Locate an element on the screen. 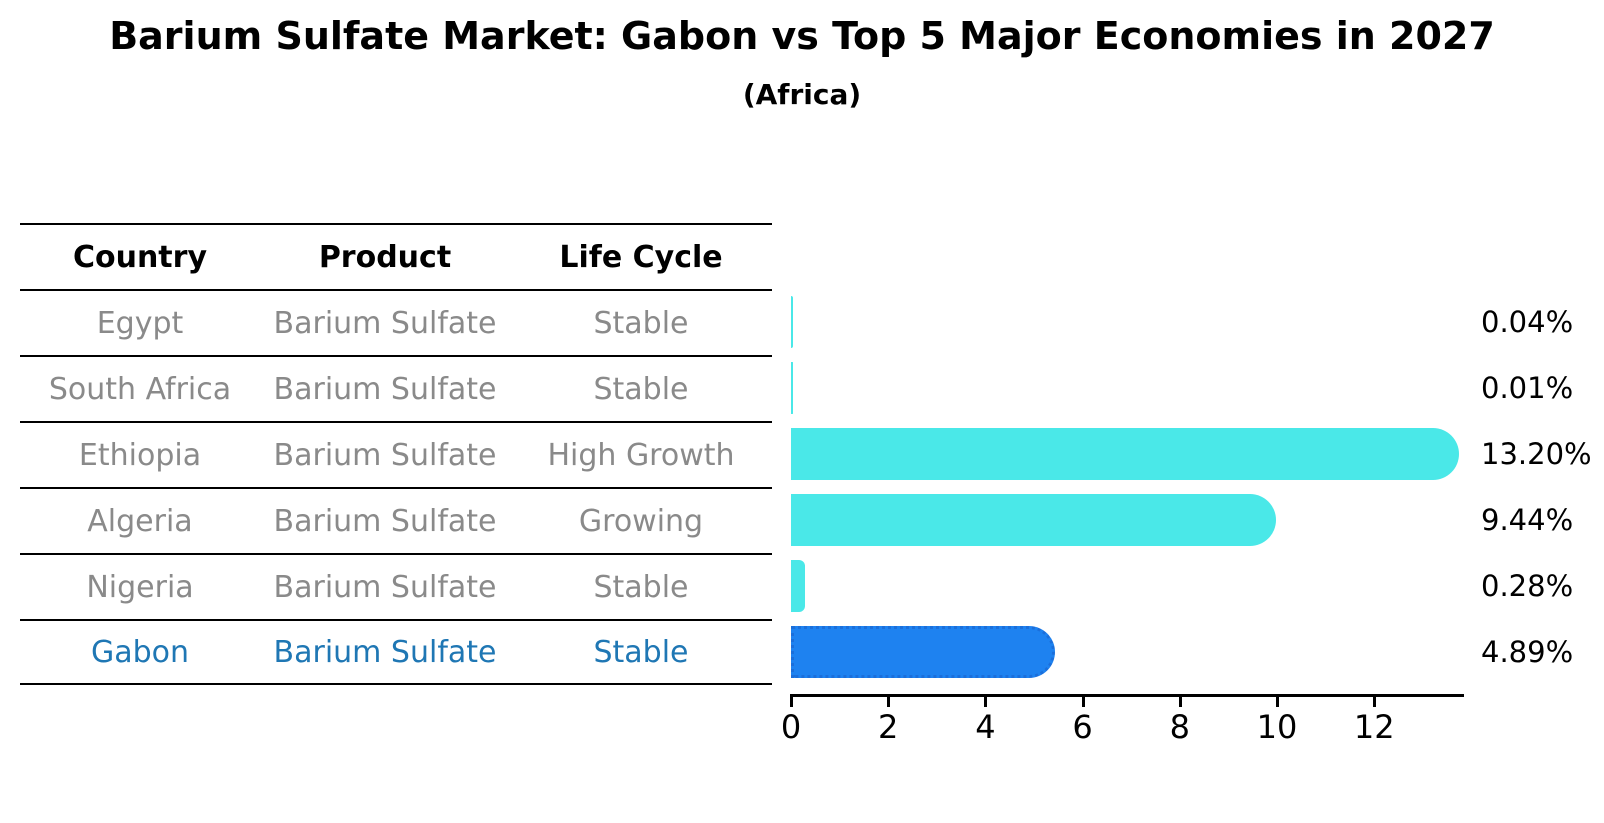 The height and width of the screenshot is (823, 1604). value-label-egypt: 0.04% is located at coordinates (1527, 322).